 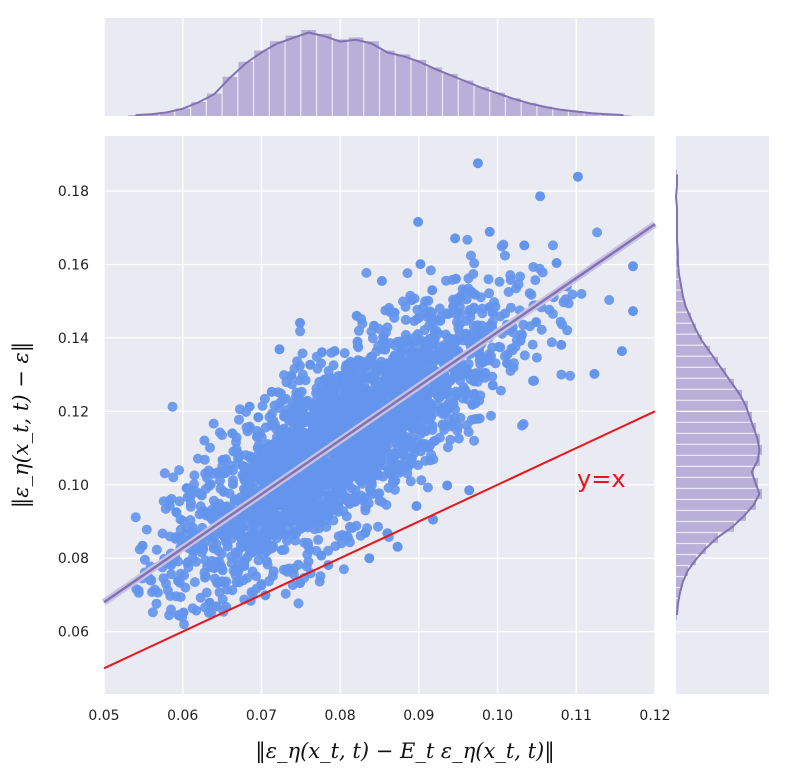 What do you see at coordinates (73, 412) in the screenshot?
I see `y-tick-label: 0.12` at bounding box center [73, 412].